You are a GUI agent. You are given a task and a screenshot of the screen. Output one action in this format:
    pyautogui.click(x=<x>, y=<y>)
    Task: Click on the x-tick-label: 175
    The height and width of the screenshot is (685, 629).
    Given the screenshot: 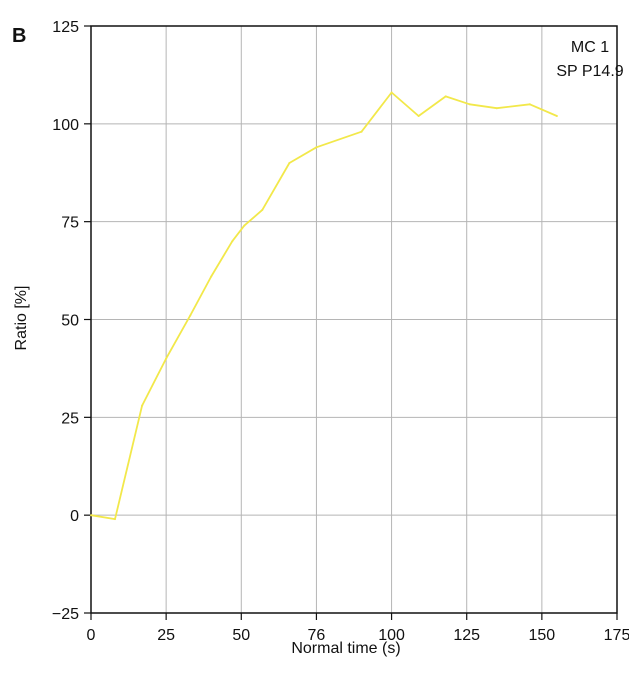 What is the action you would take?
    pyautogui.click(x=616, y=635)
    